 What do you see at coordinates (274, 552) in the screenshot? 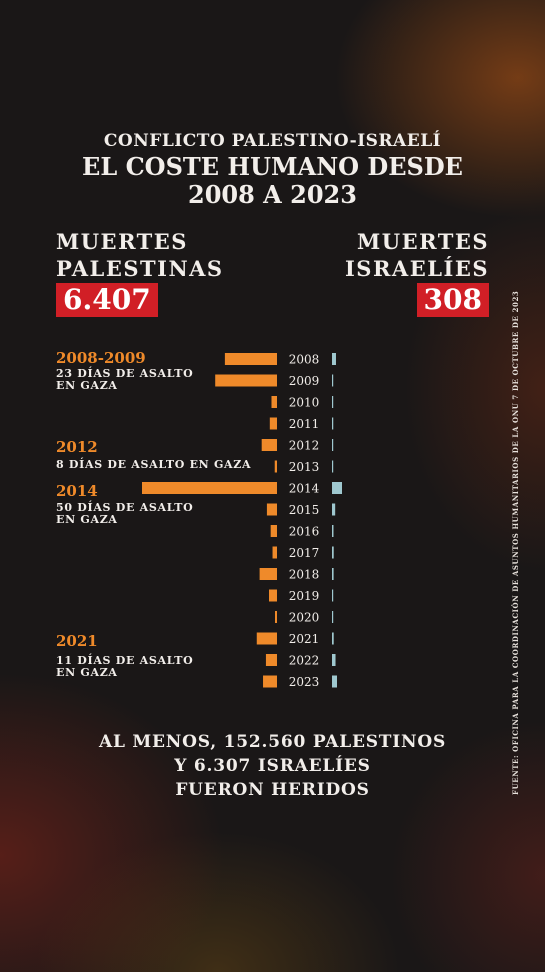
I see `palestinian-bar-2017` at bounding box center [274, 552].